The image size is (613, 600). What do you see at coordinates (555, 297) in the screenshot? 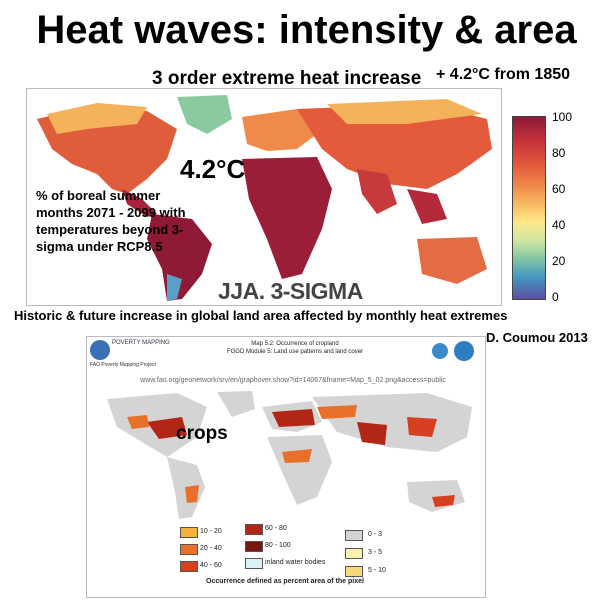
I see `colorbar-tick: 0` at bounding box center [555, 297].